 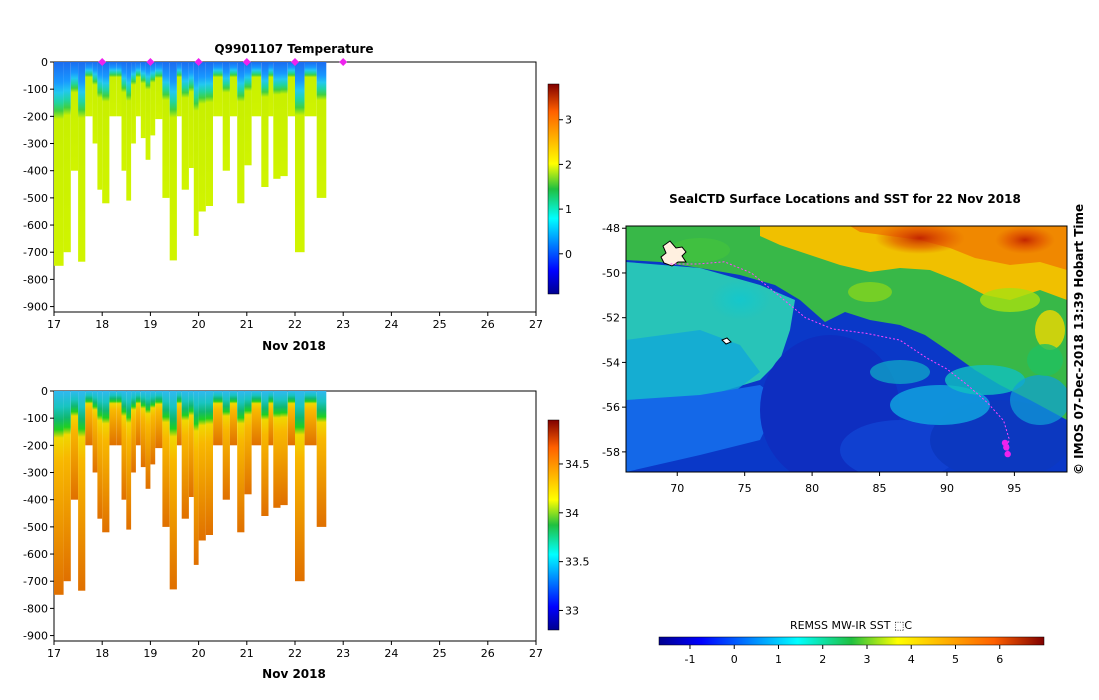 I want to click on salinity-x-label: Nov 2018, so click(x=294, y=674).